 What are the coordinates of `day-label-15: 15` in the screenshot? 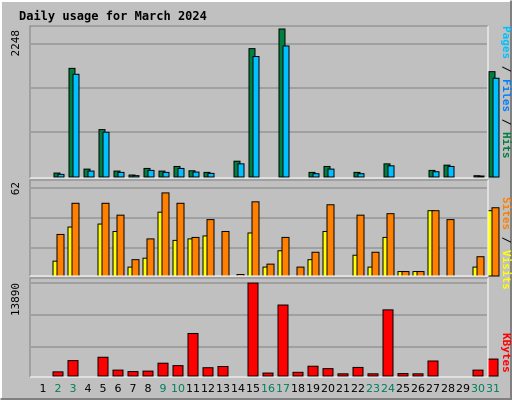 It's located at (253, 388).